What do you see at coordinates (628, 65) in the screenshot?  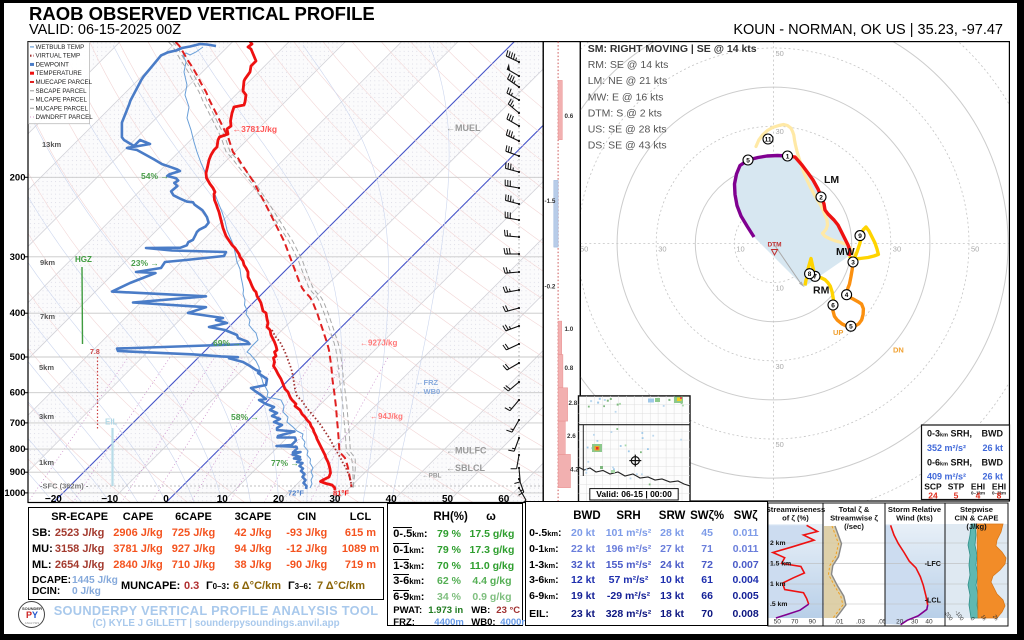 I see `svg-text: RM: SE @ 14 kts` at bounding box center [628, 65].